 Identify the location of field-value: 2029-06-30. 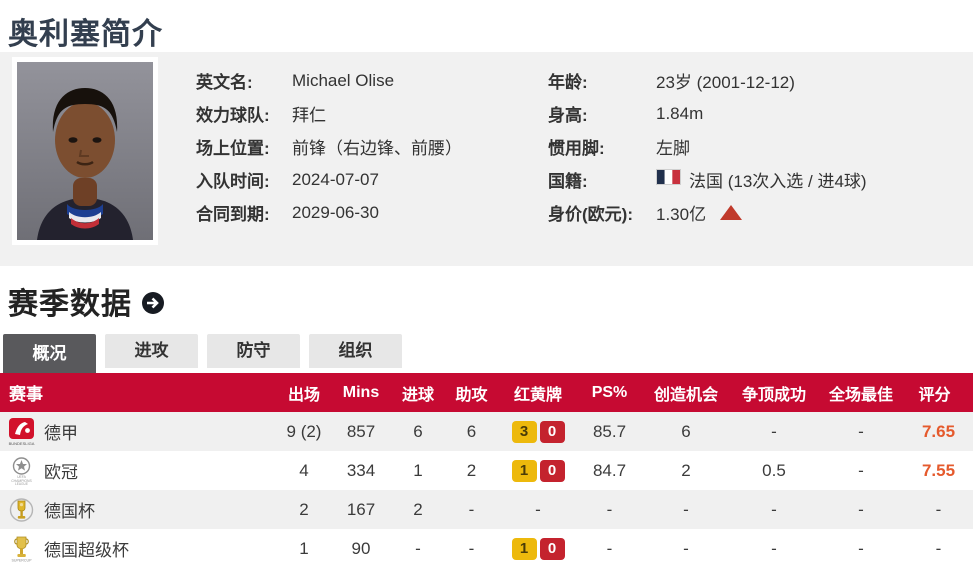
(335, 213).